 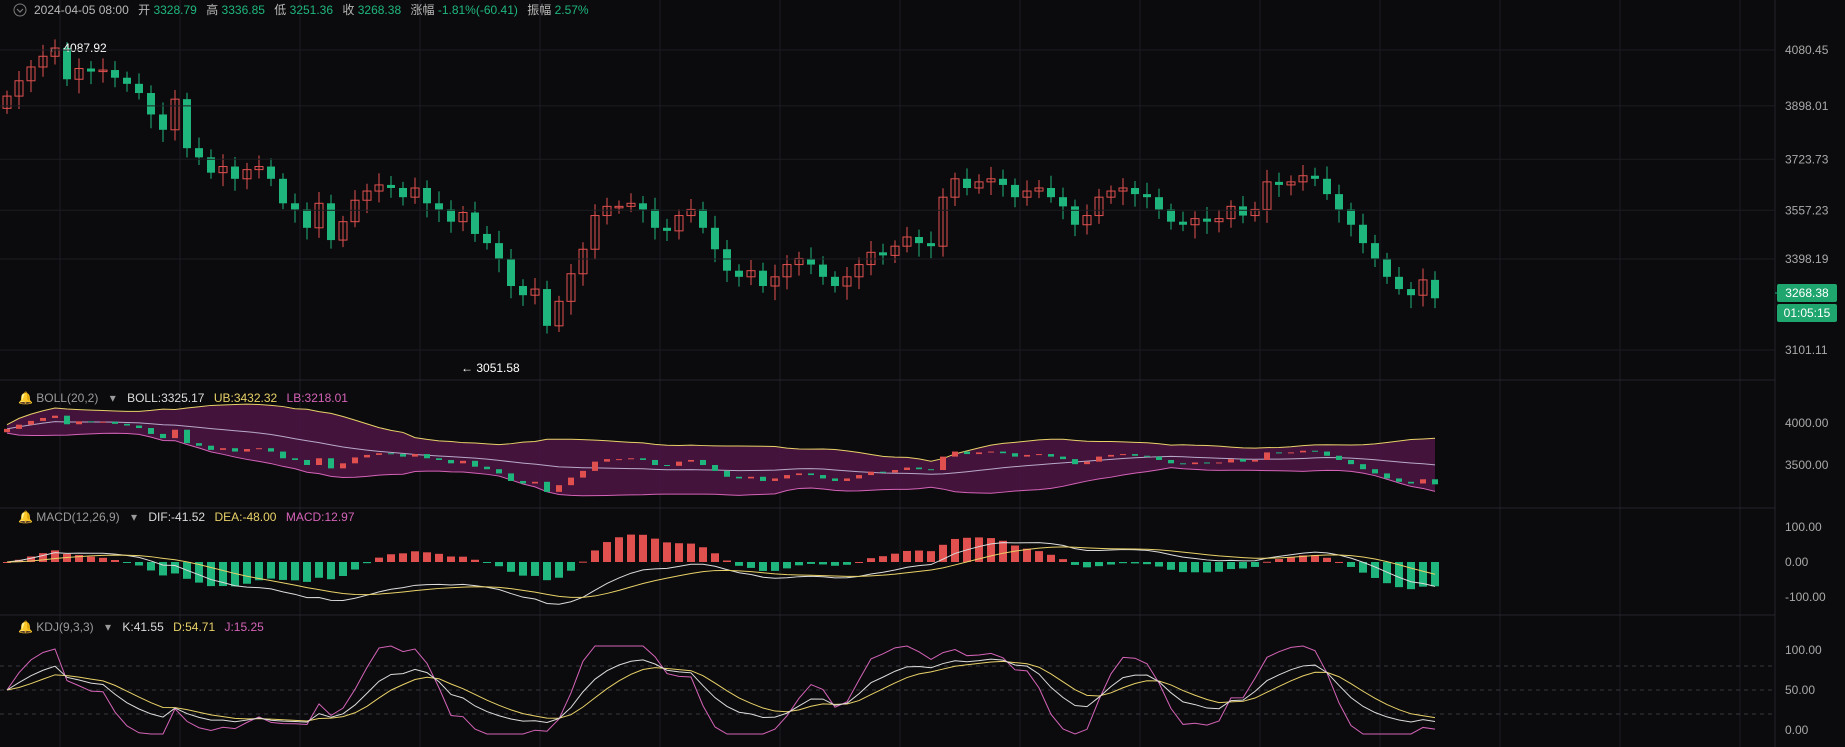 What do you see at coordinates (212, 9) in the screenshot?
I see `header-high-label: 高` at bounding box center [212, 9].